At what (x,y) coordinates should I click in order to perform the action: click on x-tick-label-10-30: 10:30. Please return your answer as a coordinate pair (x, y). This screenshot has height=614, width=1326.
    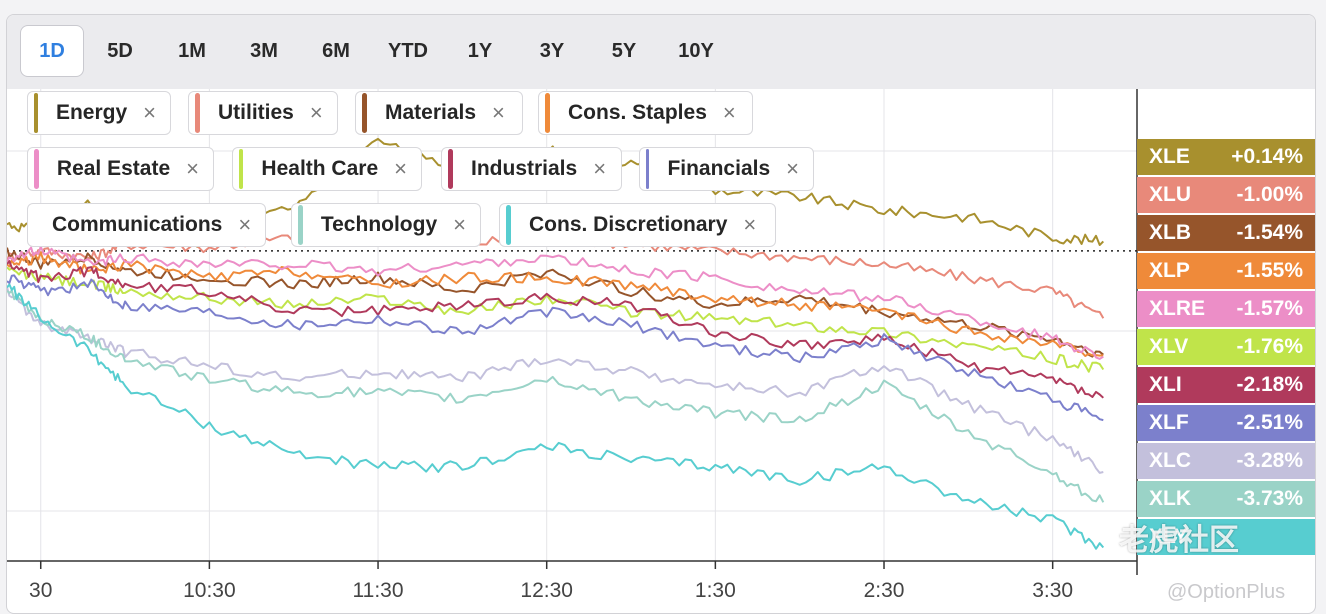
    Looking at the image, I should click on (209, 590).